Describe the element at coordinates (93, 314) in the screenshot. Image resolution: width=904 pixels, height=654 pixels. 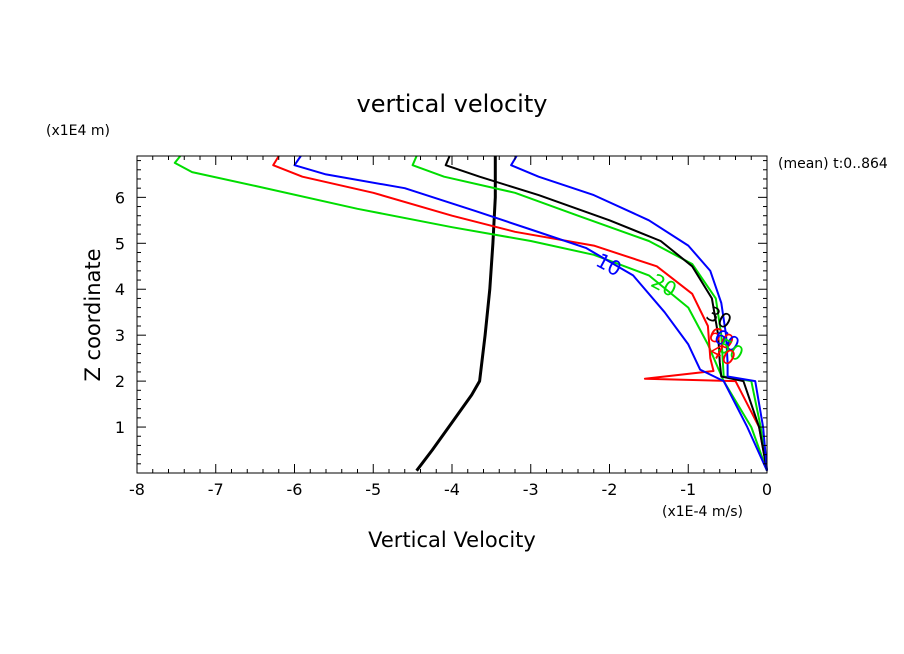
I see `y-axis-label: Z coordinate` at that location.